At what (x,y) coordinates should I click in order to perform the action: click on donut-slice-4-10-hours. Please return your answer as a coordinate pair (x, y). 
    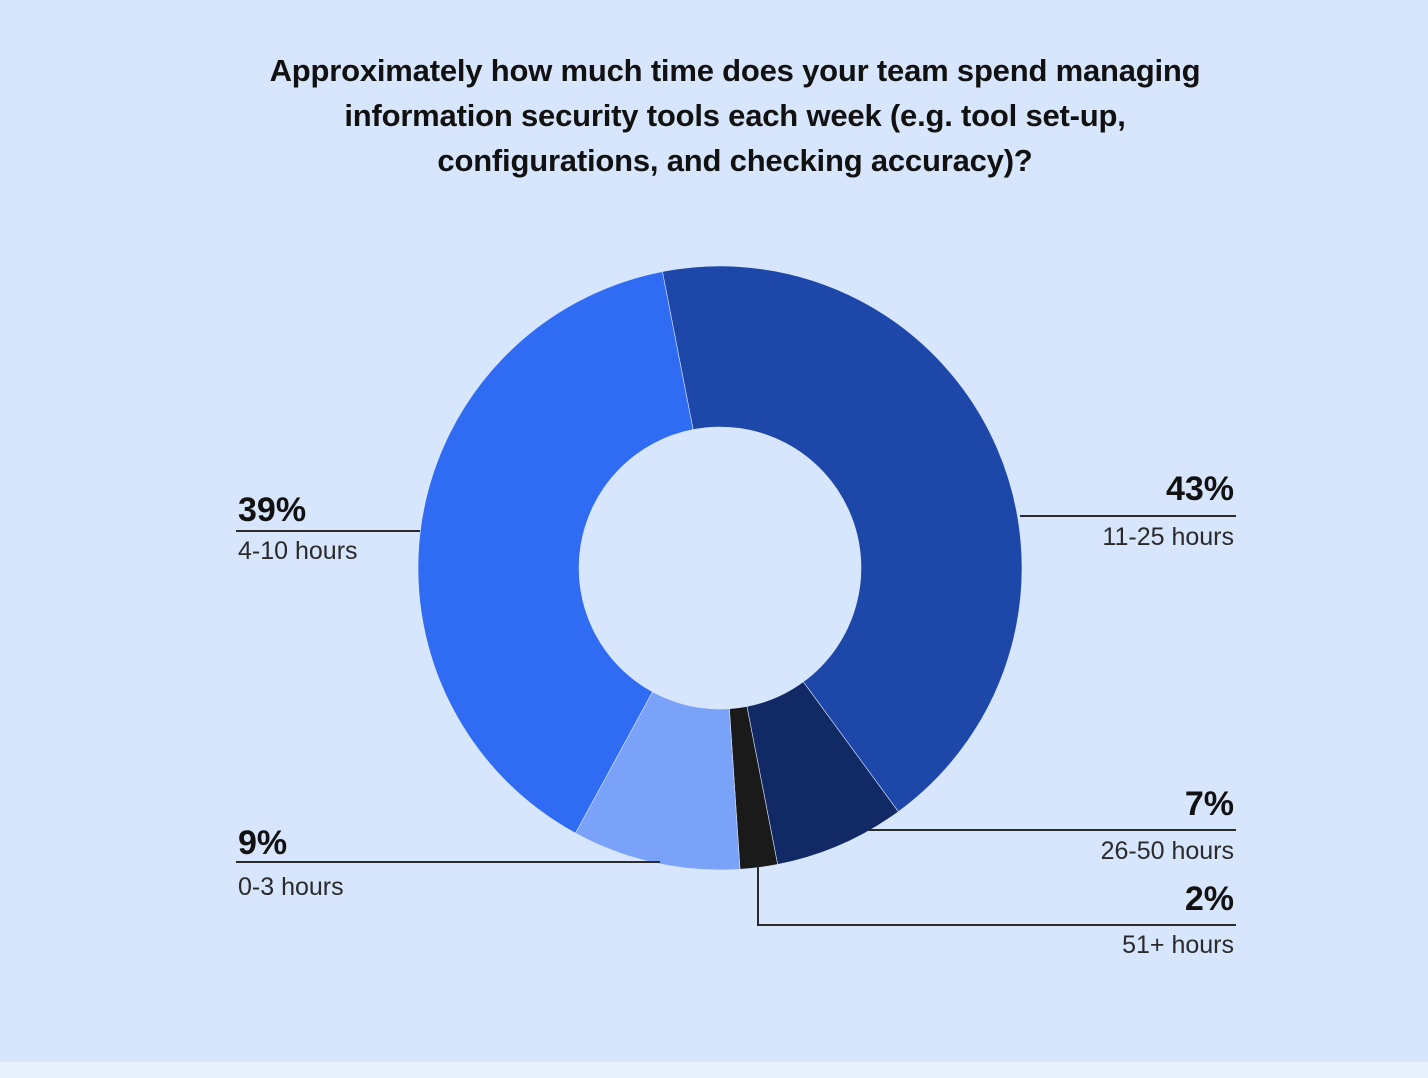
    Looking at the image, I should click on (555, 552).